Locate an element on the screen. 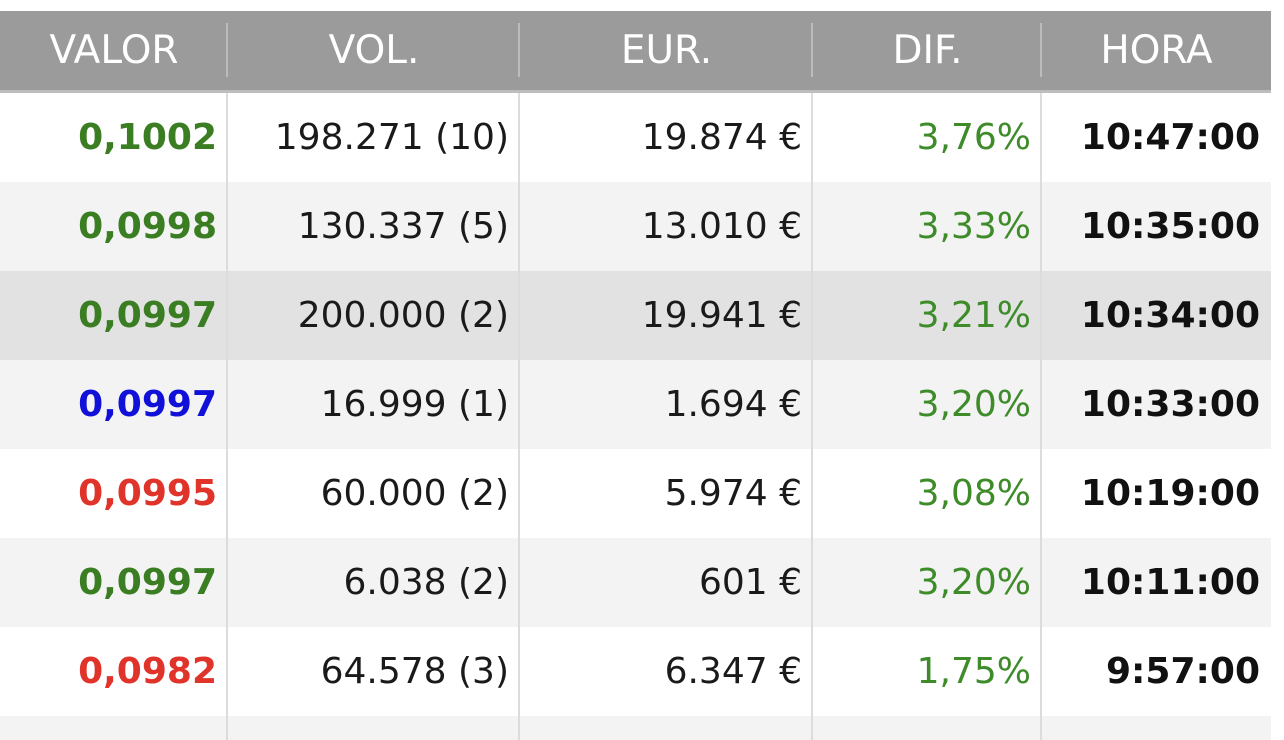 This screenshot has height=740, width=1284. column-header-valor: VALOR is located at coordinates (114, 50).